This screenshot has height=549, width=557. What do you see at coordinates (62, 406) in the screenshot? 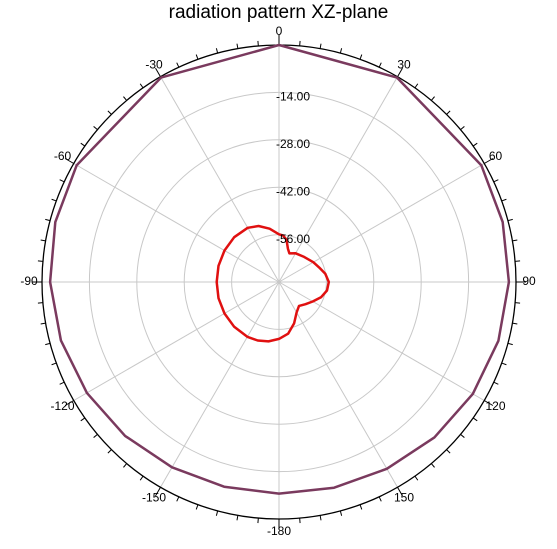
I see `angle-tick-label: -120` at bounding box center [62, 406].